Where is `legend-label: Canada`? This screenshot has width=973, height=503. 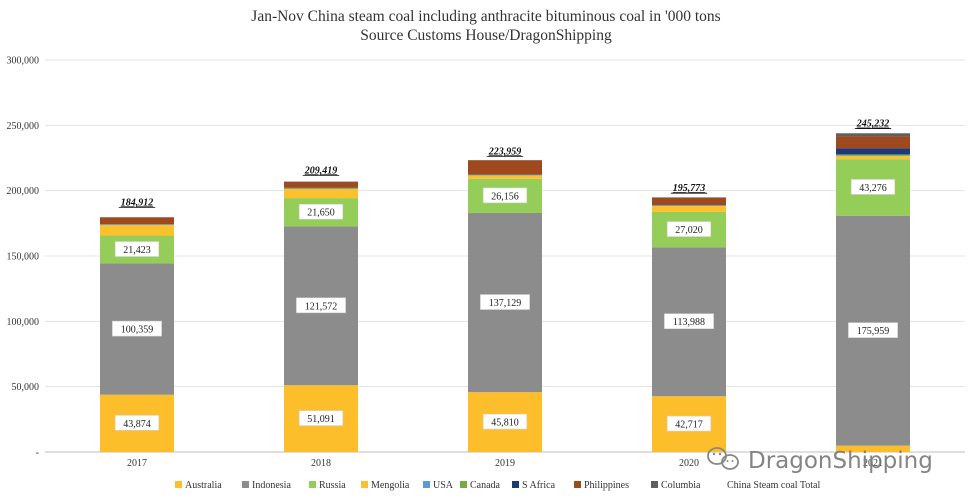
legend-label: Canada is located at coordinates (485, 485).